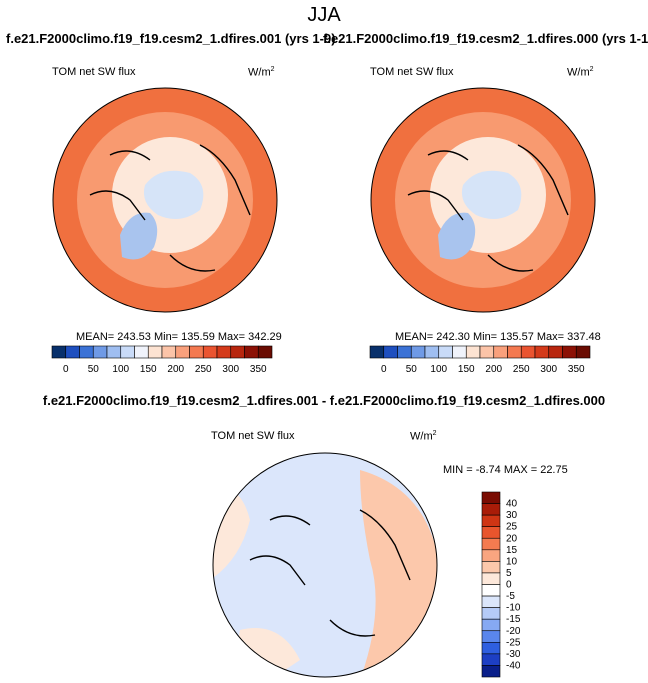  Describe the element at coordinates (324, 15) in the screenshot. I see `page-title: JJA` at that location.